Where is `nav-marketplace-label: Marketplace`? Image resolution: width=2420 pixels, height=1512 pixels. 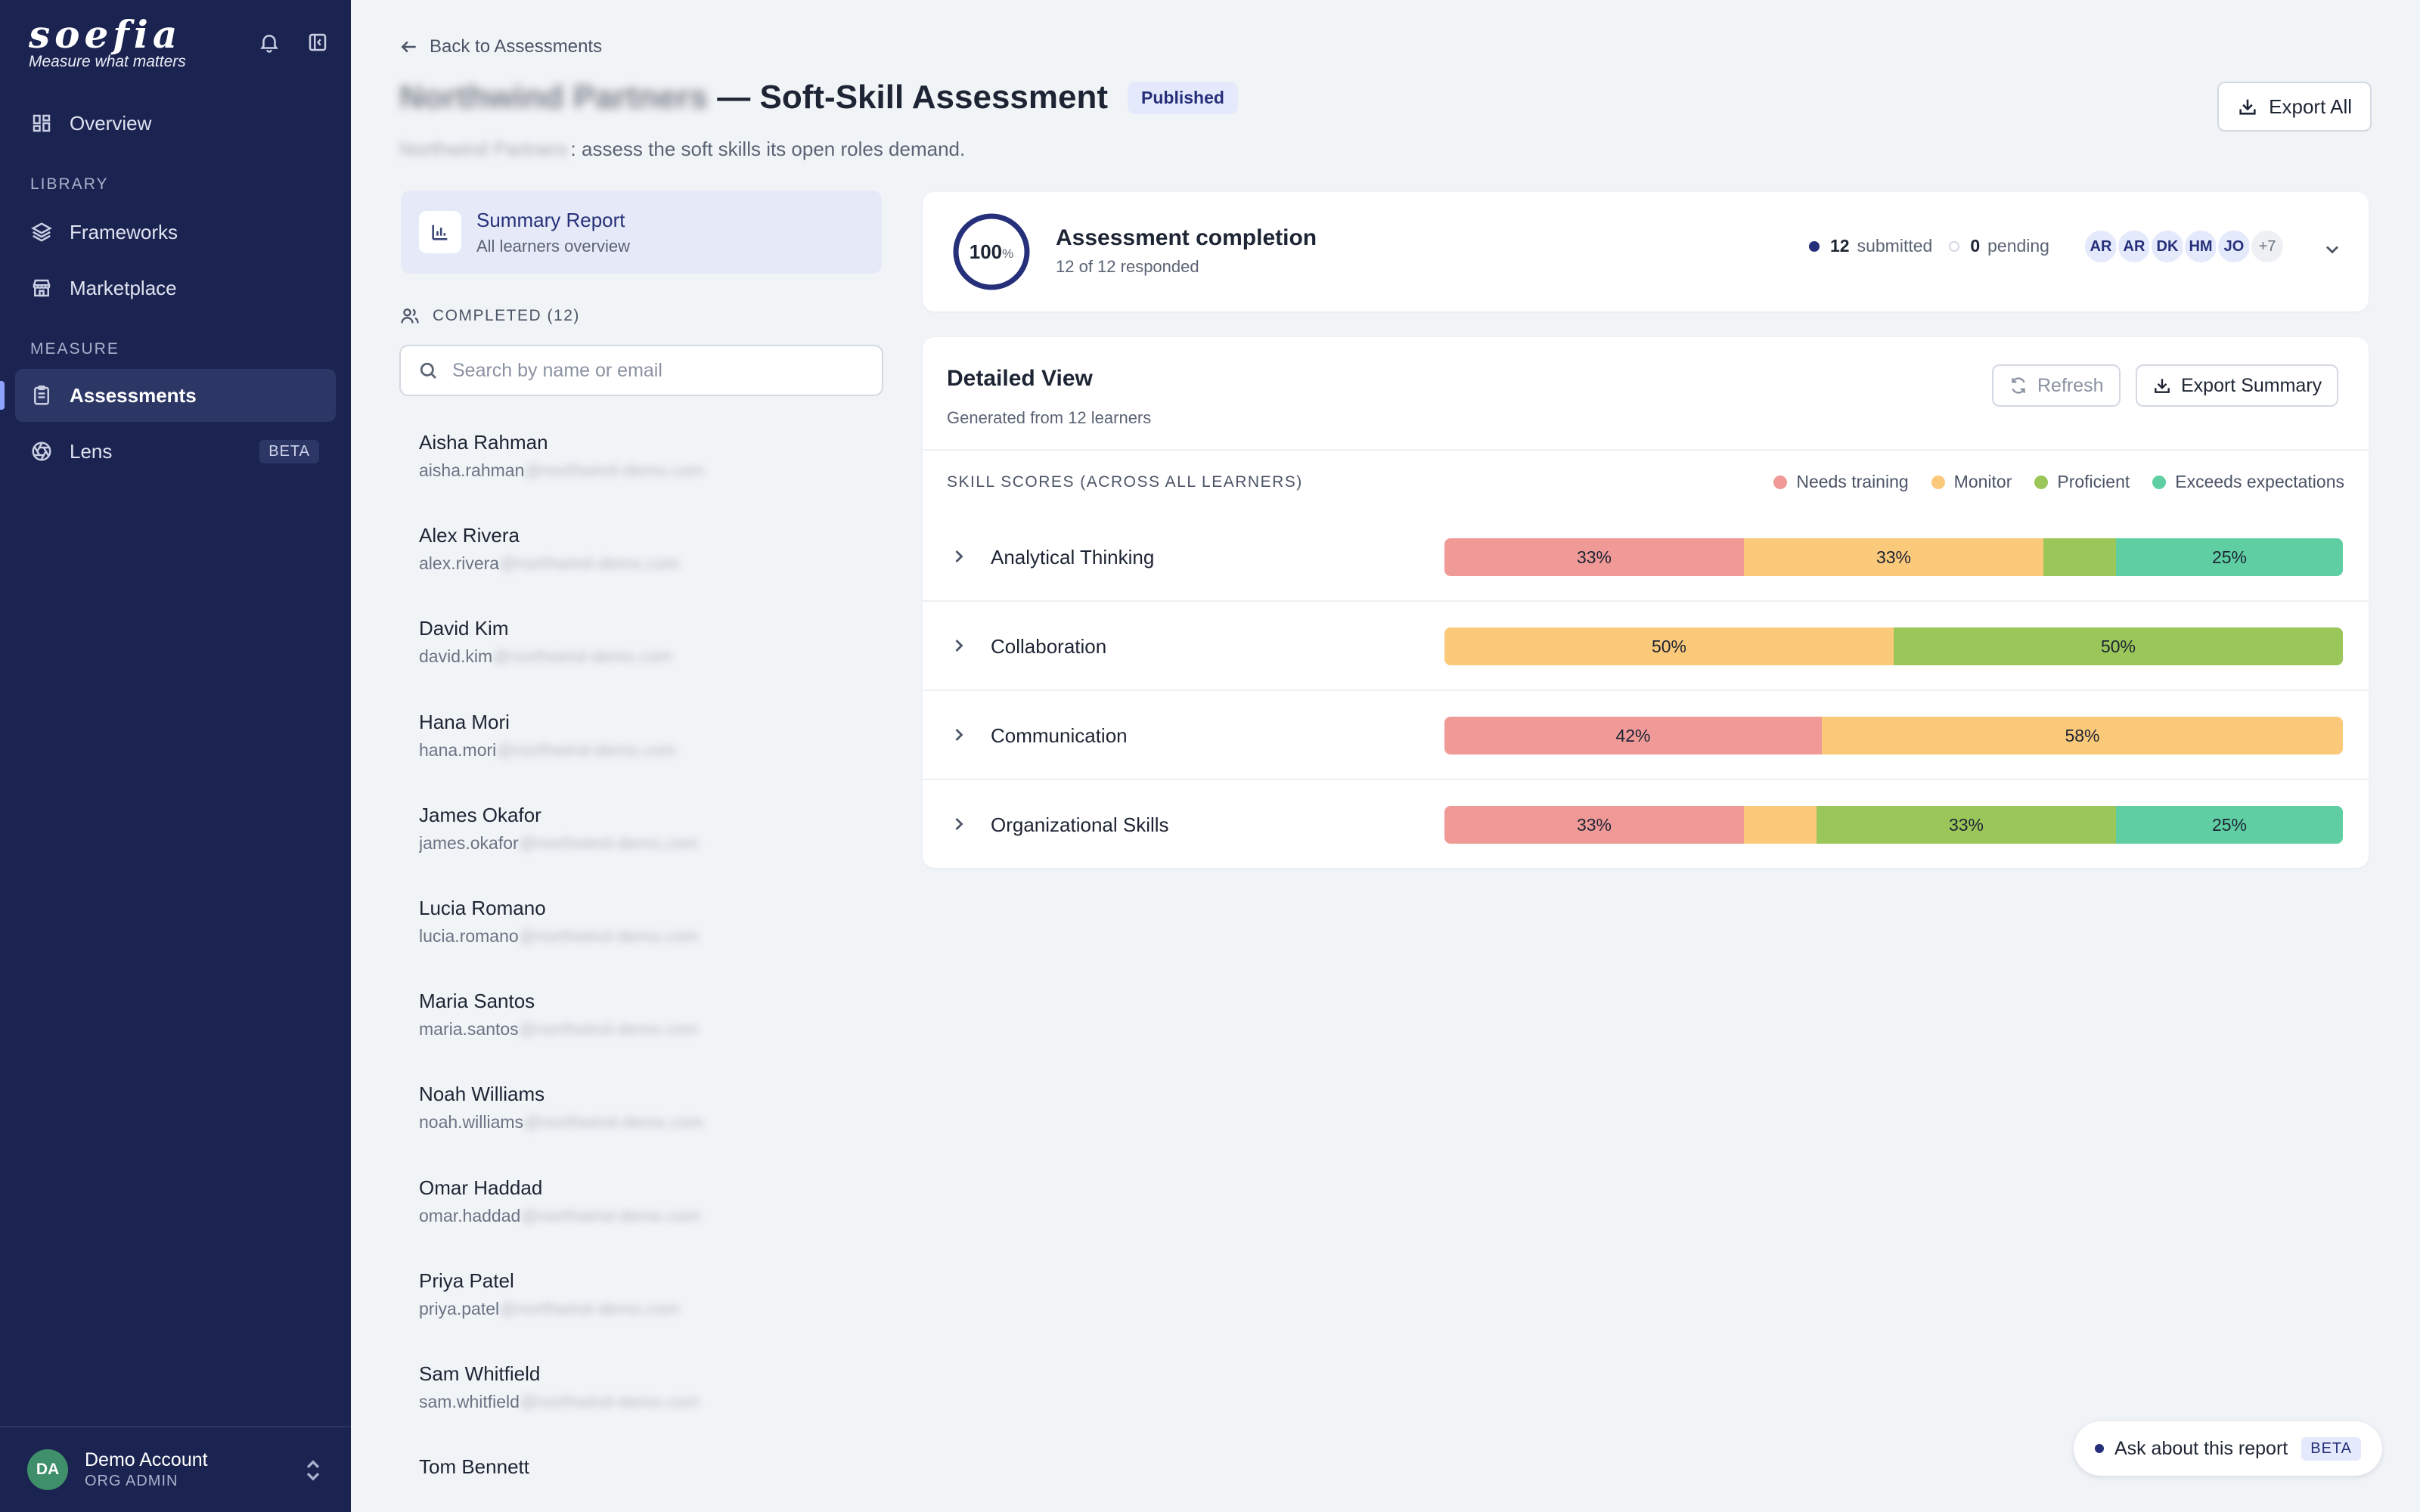
nav-marketplace-label: Marketplace is located at coordinates (123, 287).